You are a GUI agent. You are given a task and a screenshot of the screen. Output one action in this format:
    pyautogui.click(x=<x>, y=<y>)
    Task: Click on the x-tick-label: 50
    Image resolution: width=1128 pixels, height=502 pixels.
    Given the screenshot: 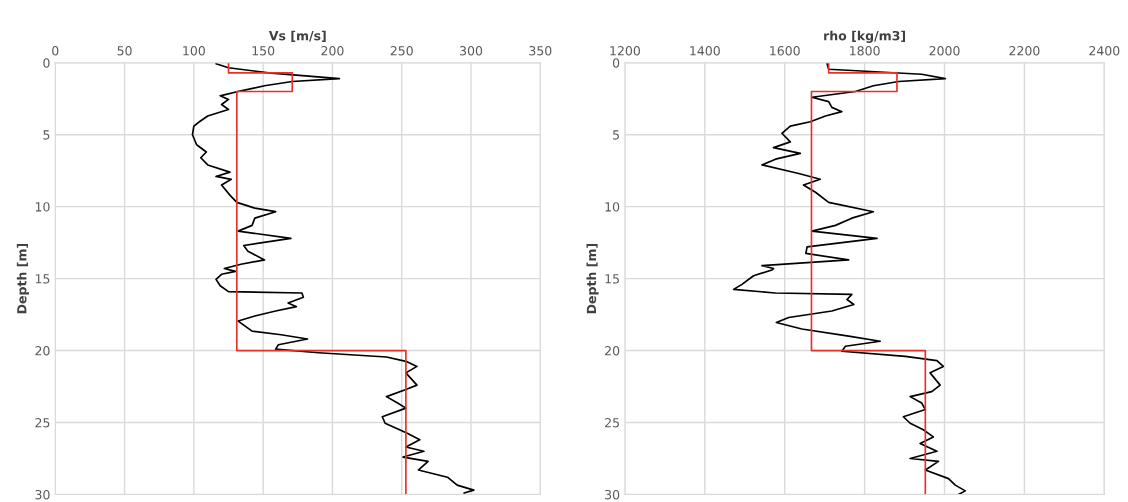 What is the action you would take?
    pyautogui.click(x=124, y=51)
    